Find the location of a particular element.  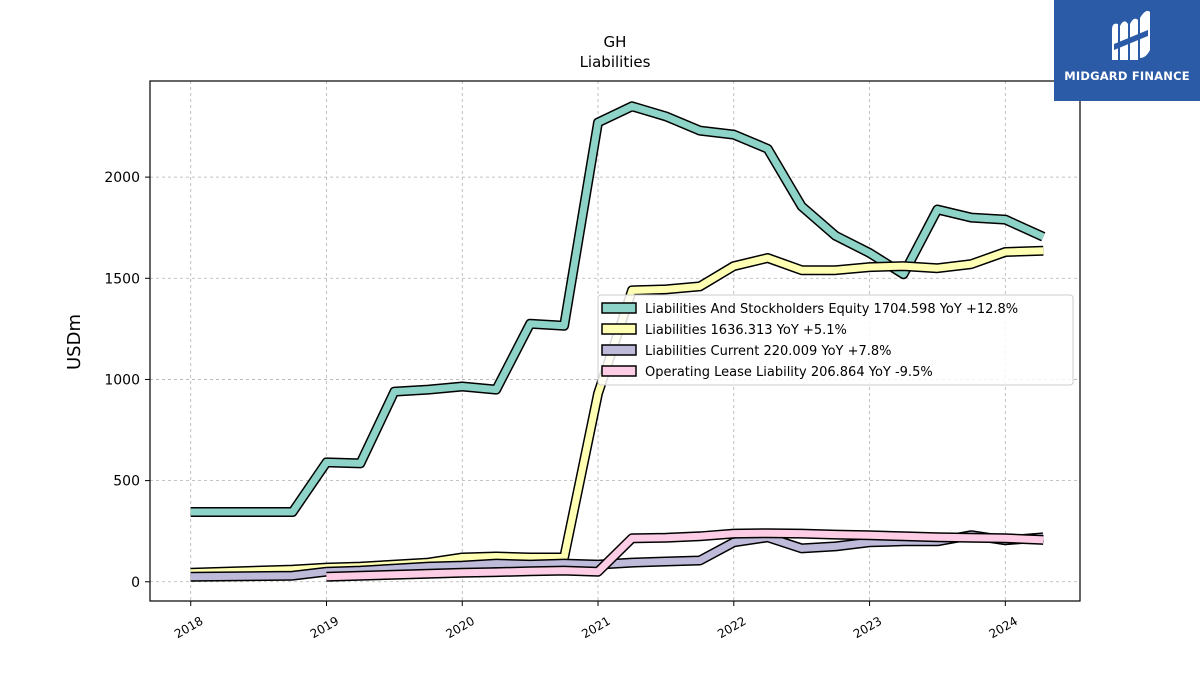

x-tick-label: 2022 is located at coordinates (731, 627).